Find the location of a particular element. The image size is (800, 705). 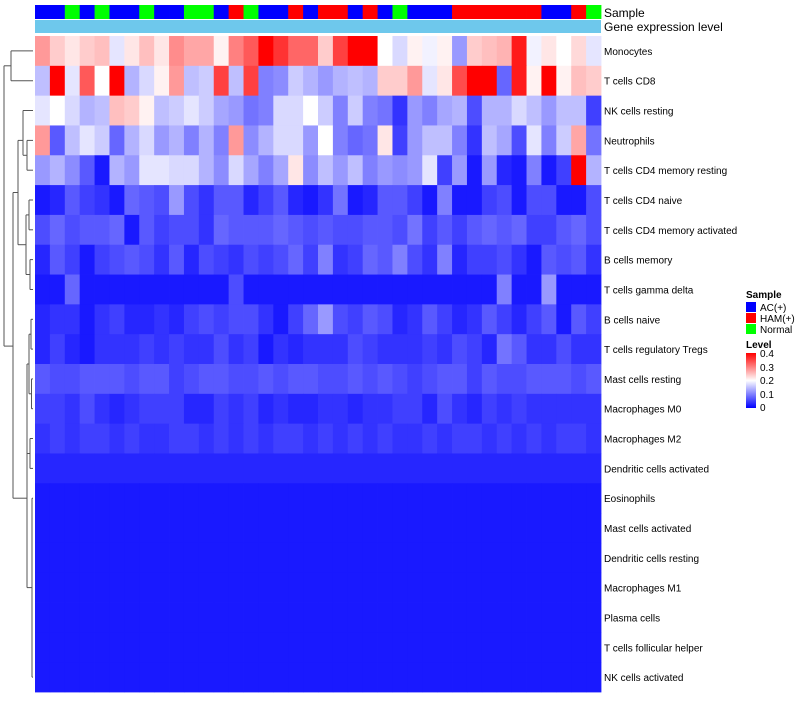

level-tick-0: 0 is located at coordinates (763, 408).